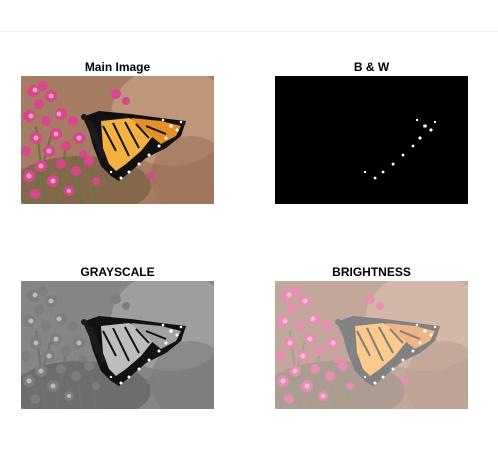 The image size is (498, 467). I want to click on panel-grayscale-image: GRAYSCALE, so click(117, 336).